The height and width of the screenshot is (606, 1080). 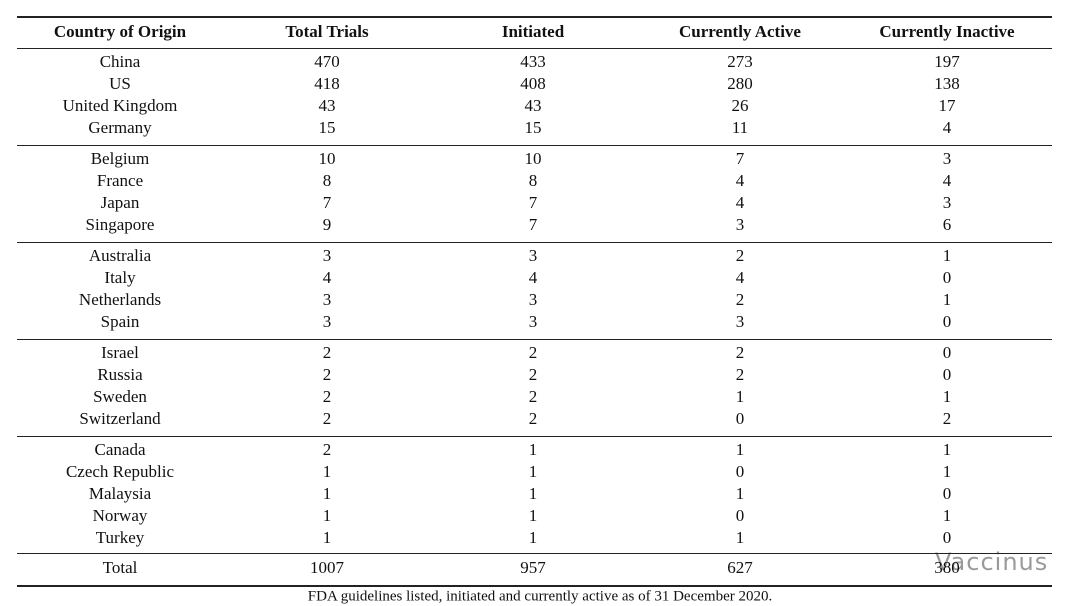 What do you see at coordinates (947, 567) in the screenshot?
I see `total-cell: 380` at bounding box center [947, 567].